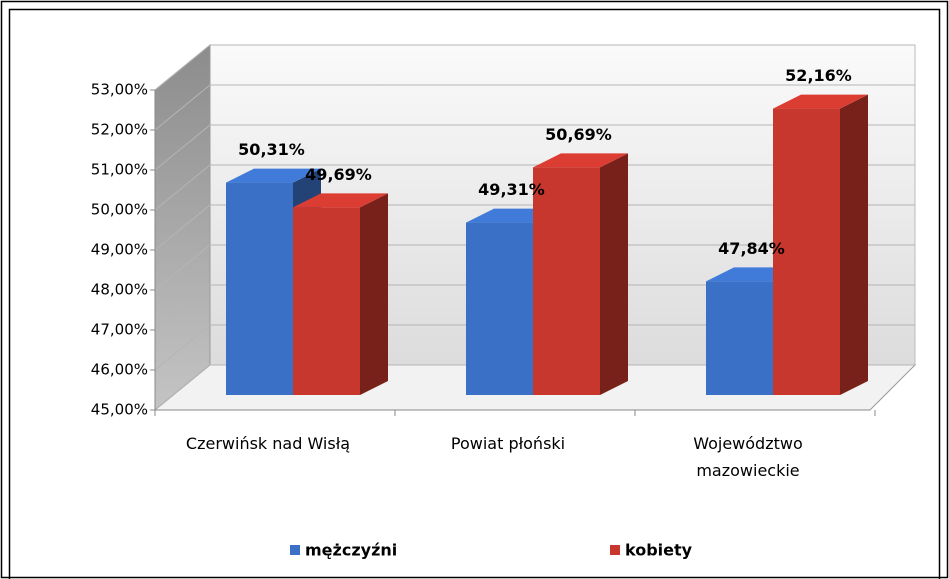 This screenshot has width=949, height=579. What do you see at coordinates (119, 370) in the screenshot?
I see `y-tick-label: 46,00%` at bounding box center [119, 370].